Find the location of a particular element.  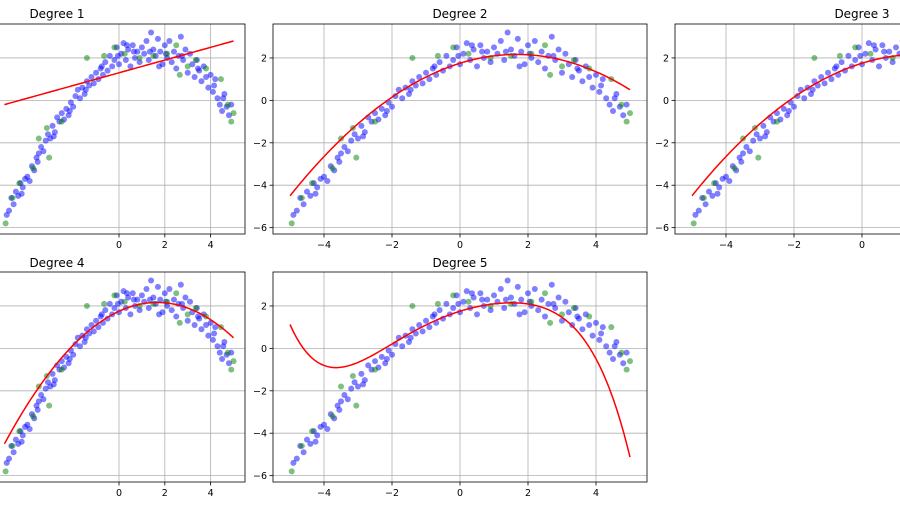

y-tick-label: −2 is located at coordinates (260, 391).